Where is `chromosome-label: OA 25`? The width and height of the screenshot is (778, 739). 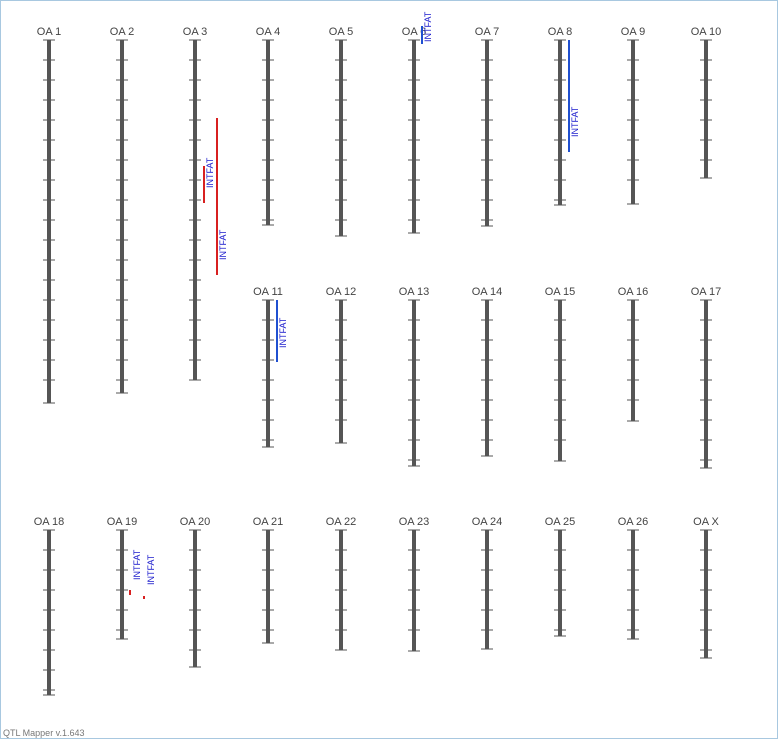 chromosome-label: OA 25 is located at coordinates (560, 522).